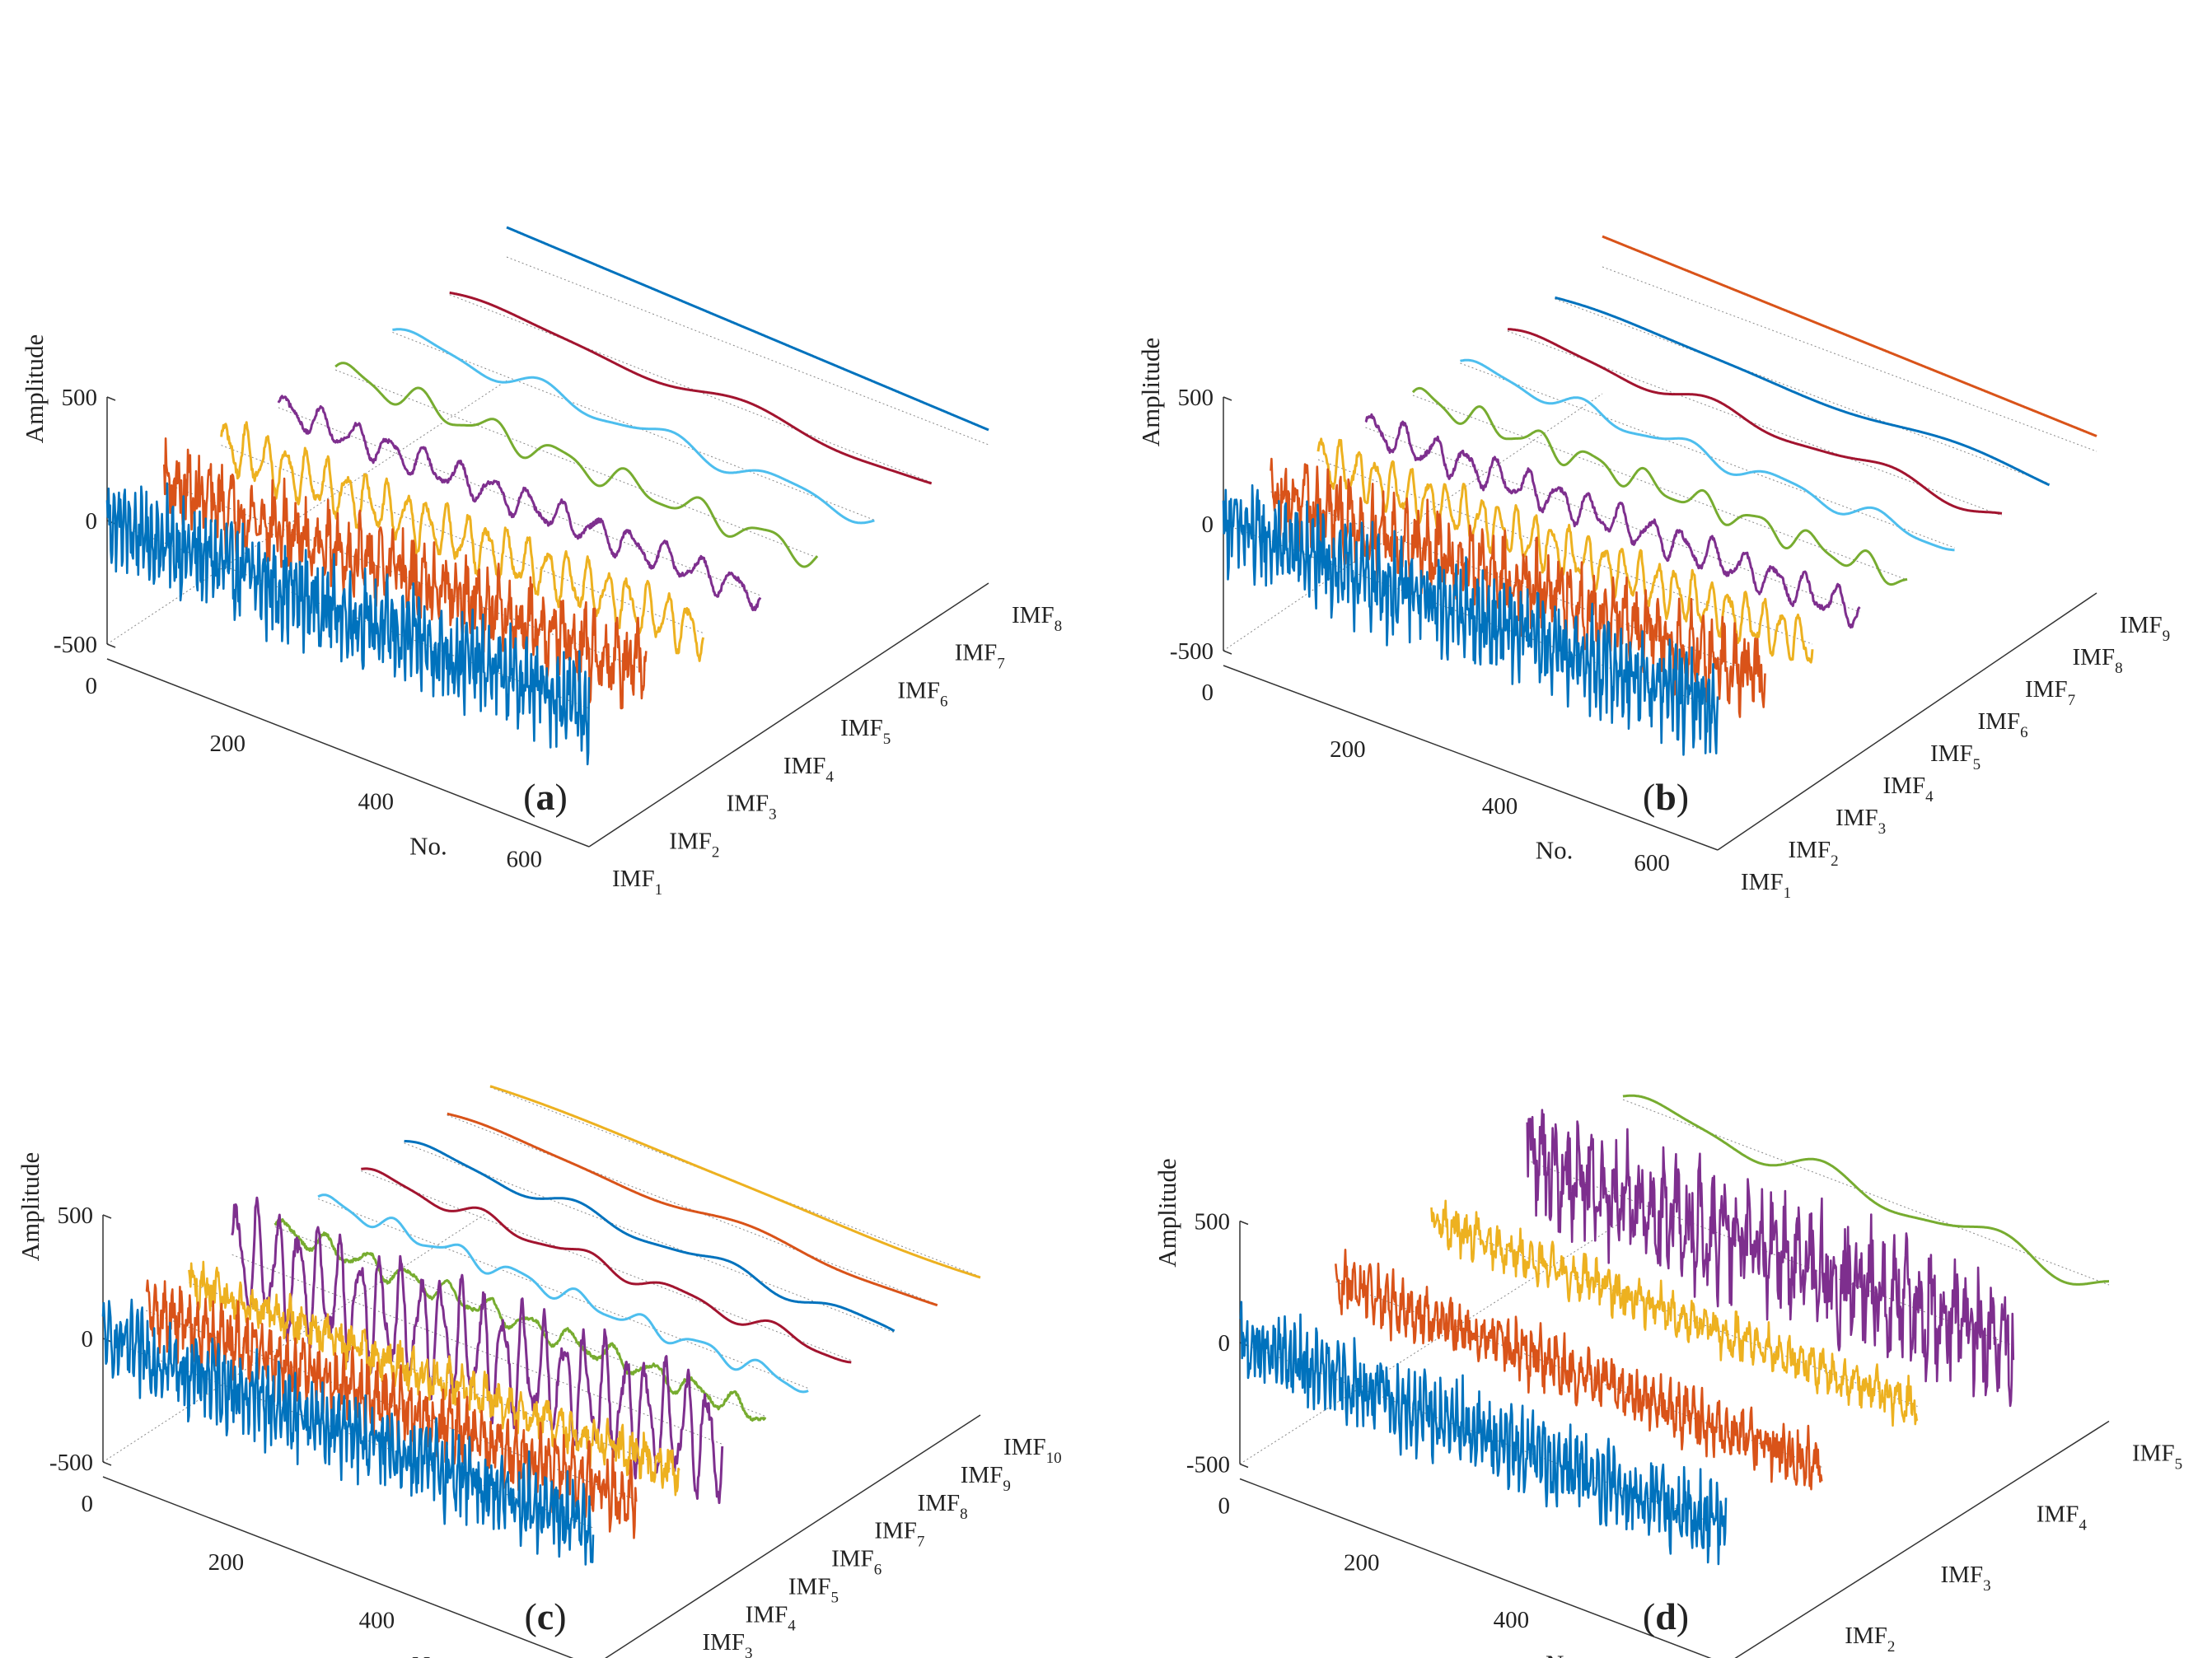 Image resolution: width=2212 pixels, height=1658 pixels. I want to click on imf-tick-label: IMF10, so click(1033, 1450).